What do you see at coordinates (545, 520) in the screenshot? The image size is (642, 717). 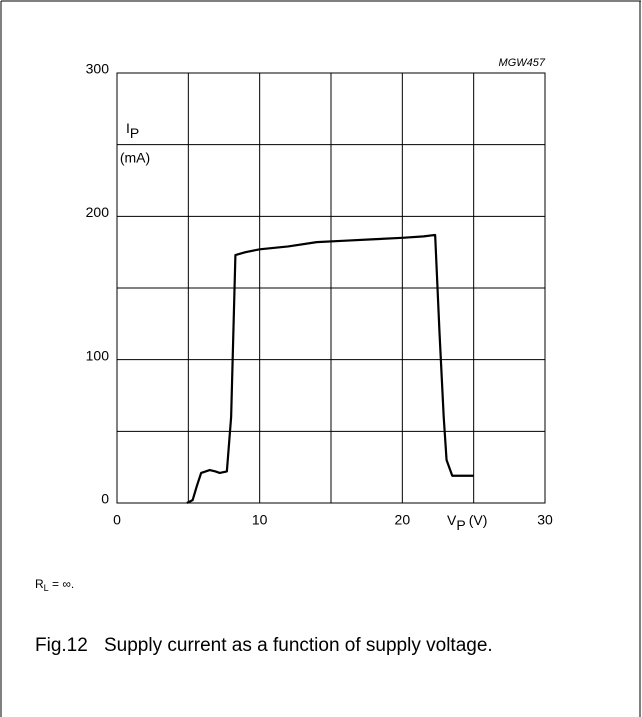 I see `x-tick-label: 30` at bounding box center [545, 520].